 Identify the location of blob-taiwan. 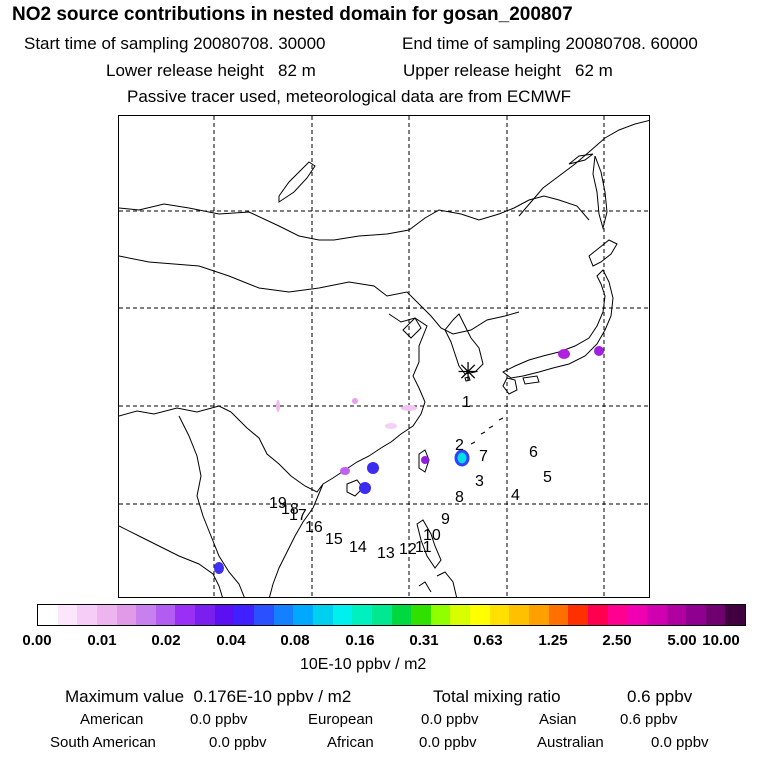
(425, 460).